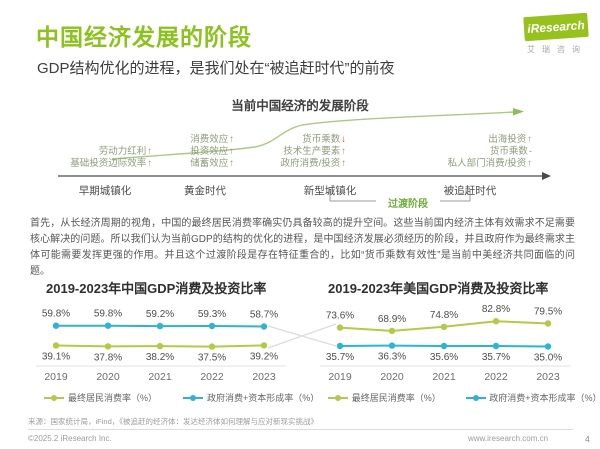 This screenshot has width=600, height=449. What do you see at coordinates (264, 377) in the screenshot?
I see `axis-tick-label: 2023` at bounding box center [264, 377].